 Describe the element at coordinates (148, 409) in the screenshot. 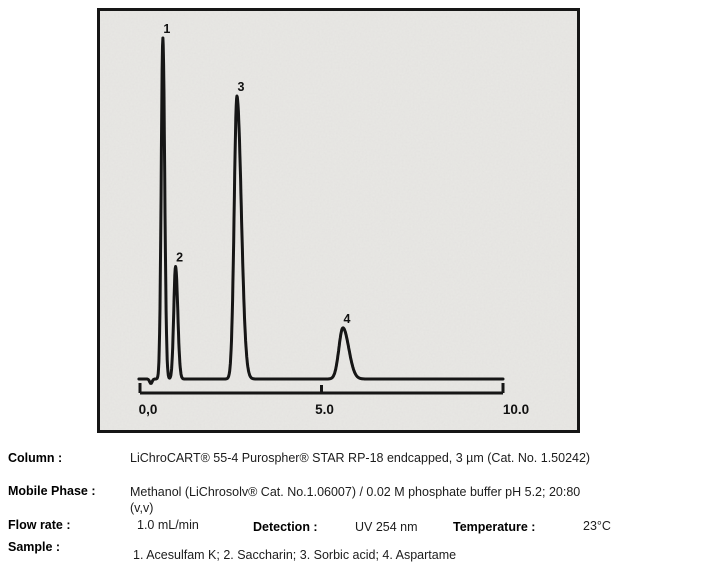

I see `x-tick-label: 0,0` at that location.